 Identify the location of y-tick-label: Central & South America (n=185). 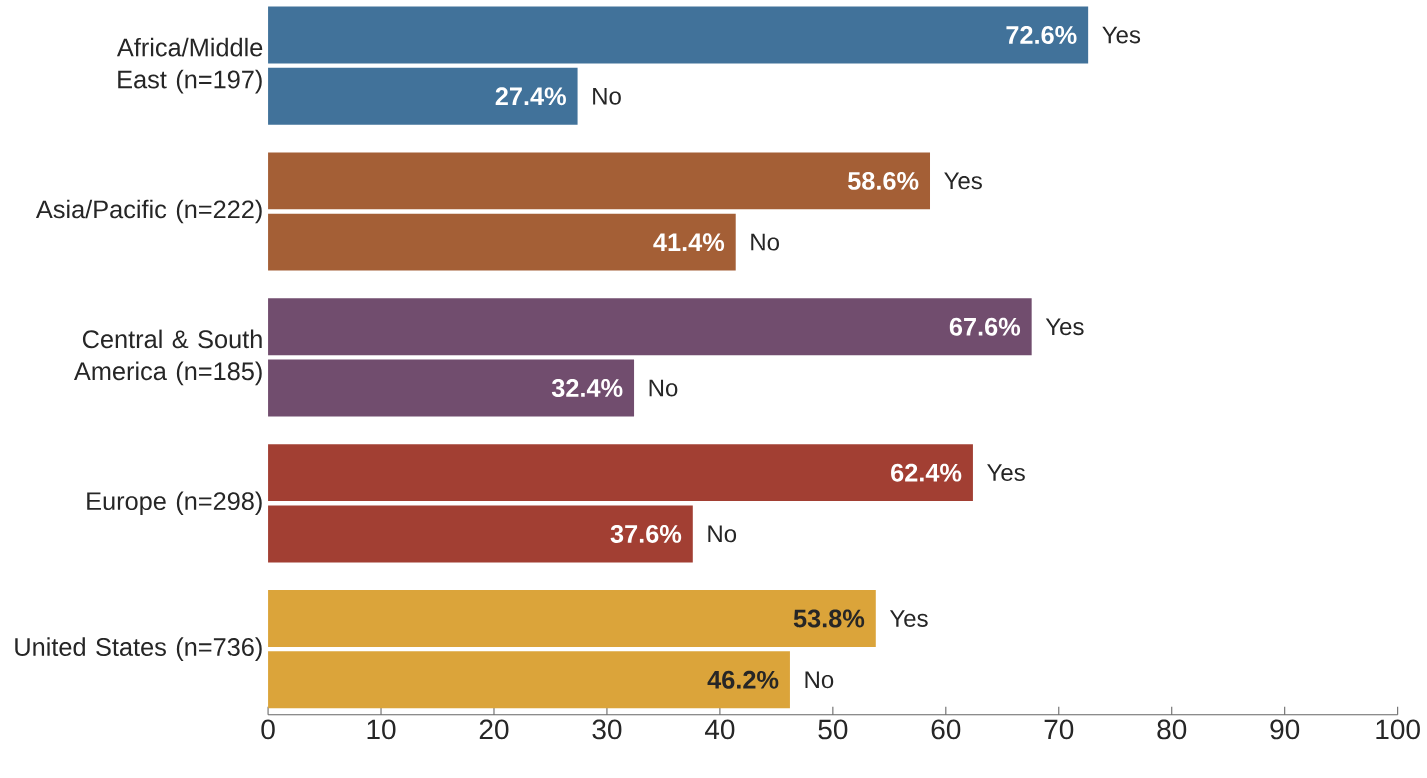
(167, 357).